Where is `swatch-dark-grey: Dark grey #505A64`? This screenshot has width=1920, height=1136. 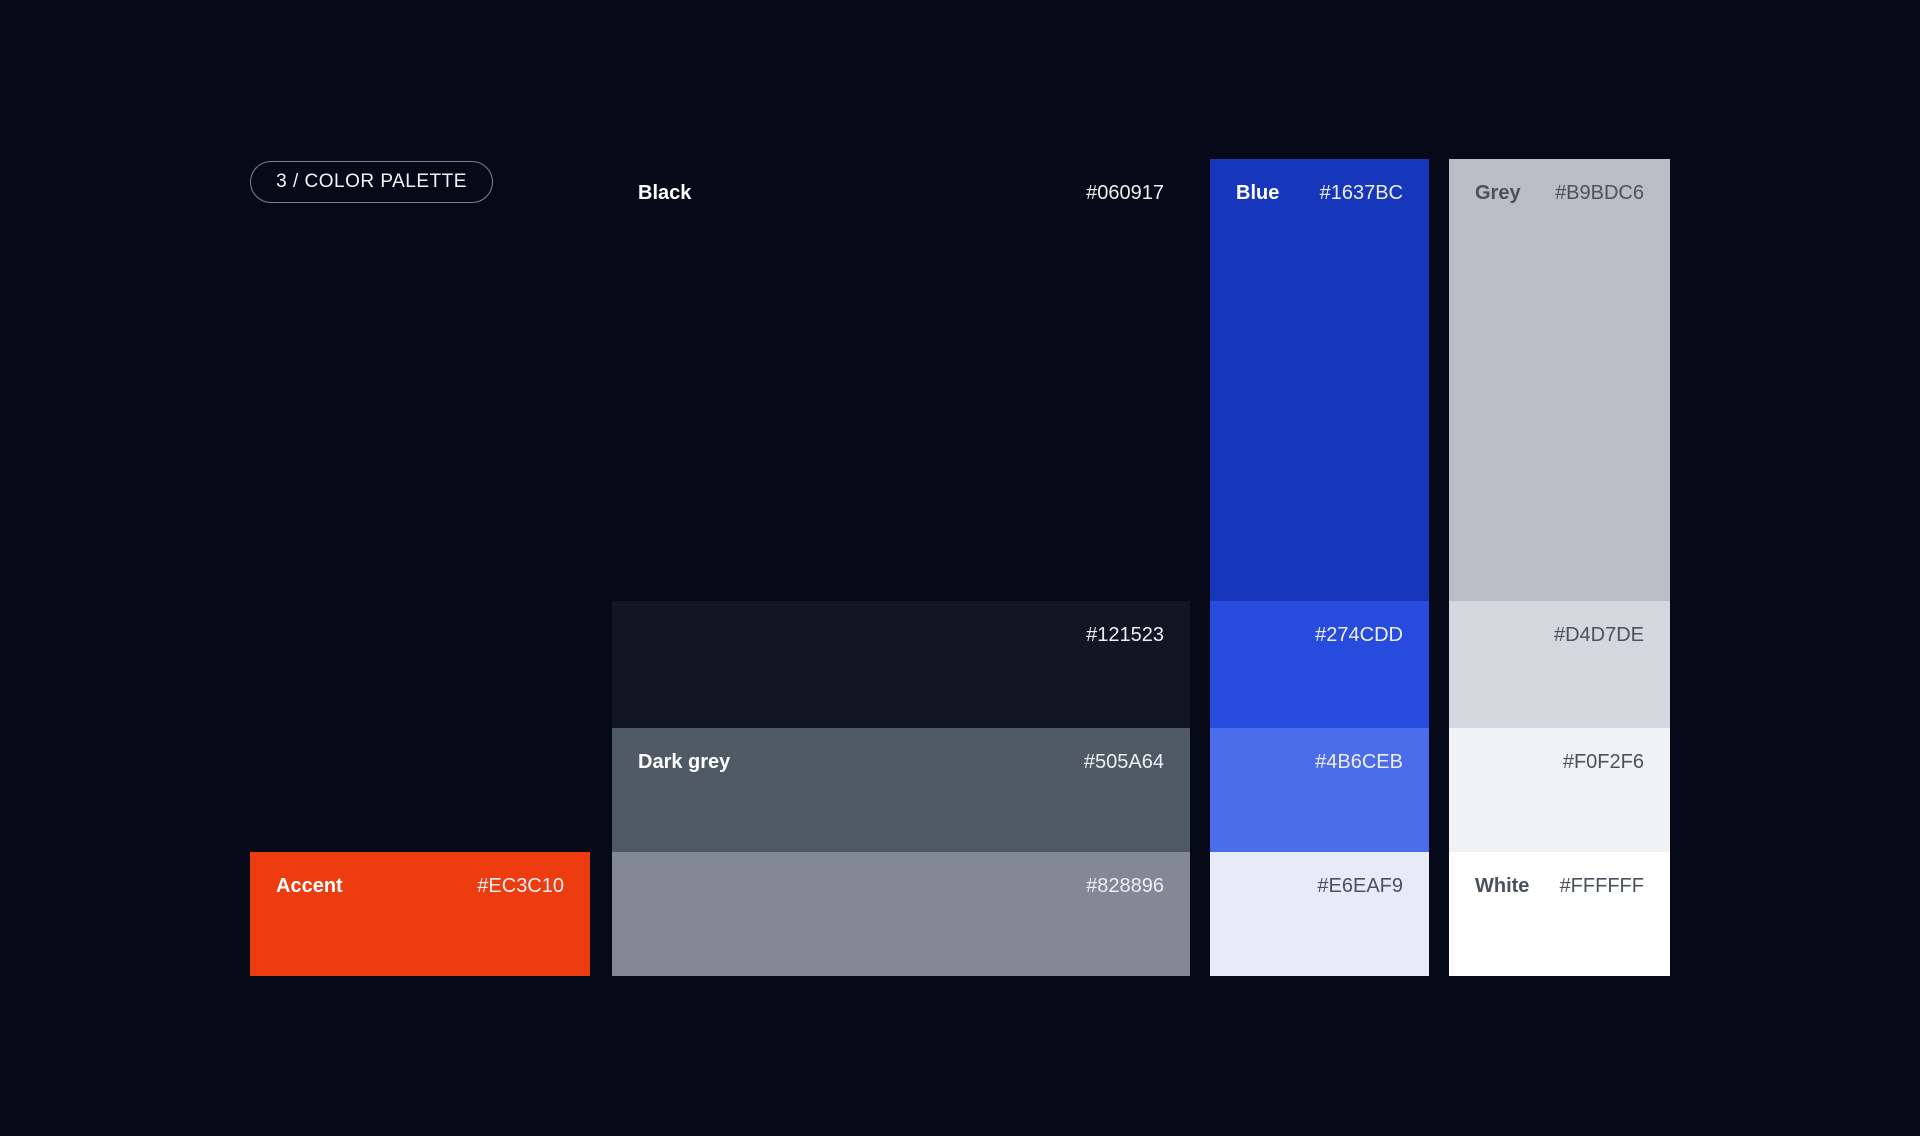 swatch-dark-grey: Dark grey #505A64 is located at coordinates (901, 790).